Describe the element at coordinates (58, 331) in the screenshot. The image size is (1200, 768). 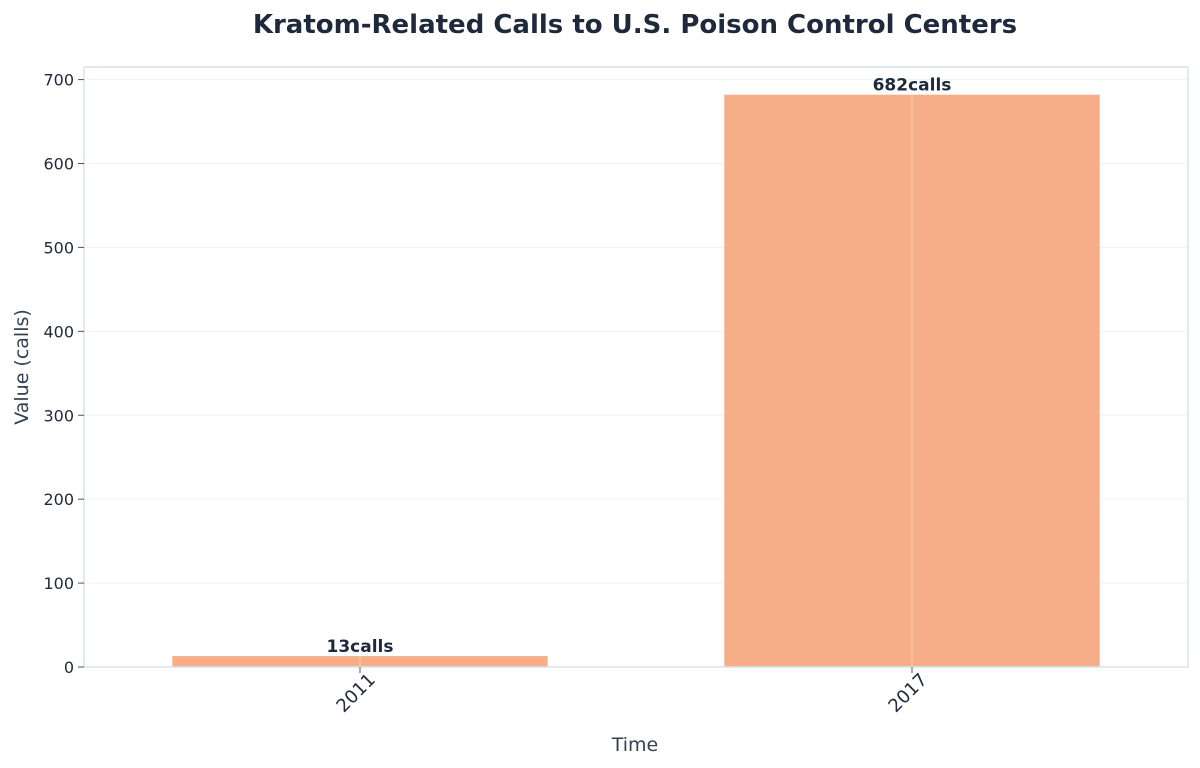
I see `y-tick-label: 400` at that location.